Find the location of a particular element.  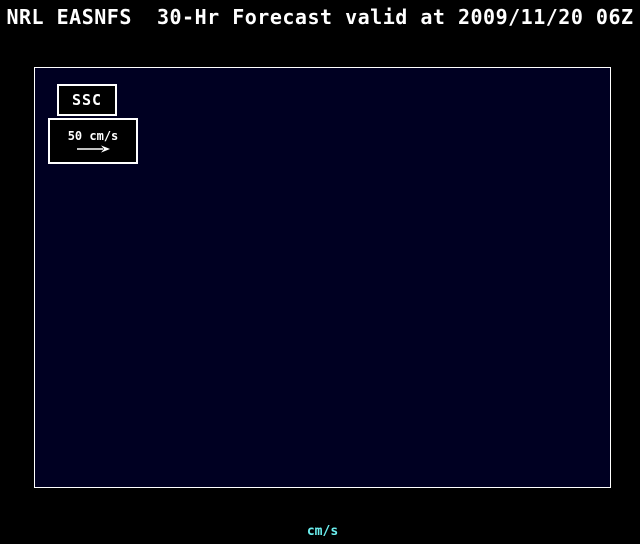

colorbar-units: cm/s is located at coordinates (322, 531).